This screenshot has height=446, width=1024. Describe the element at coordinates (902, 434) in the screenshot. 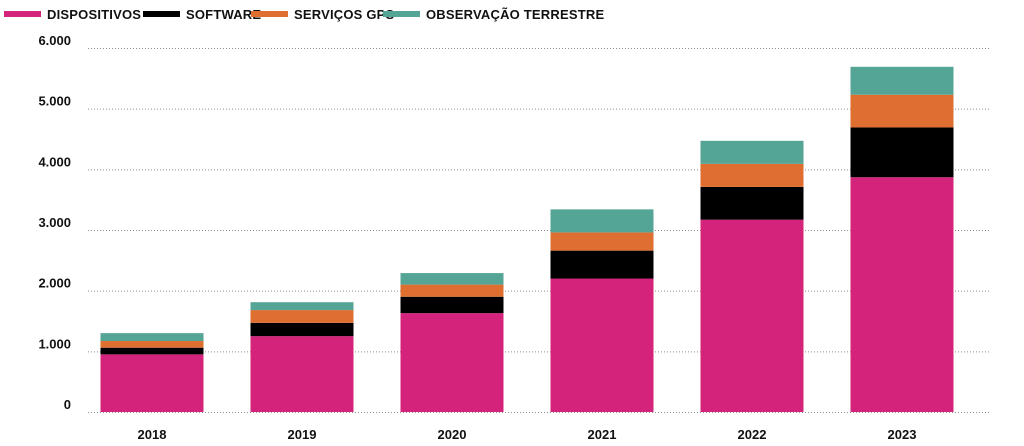

I see `x-tick-label: 2023` at that location.